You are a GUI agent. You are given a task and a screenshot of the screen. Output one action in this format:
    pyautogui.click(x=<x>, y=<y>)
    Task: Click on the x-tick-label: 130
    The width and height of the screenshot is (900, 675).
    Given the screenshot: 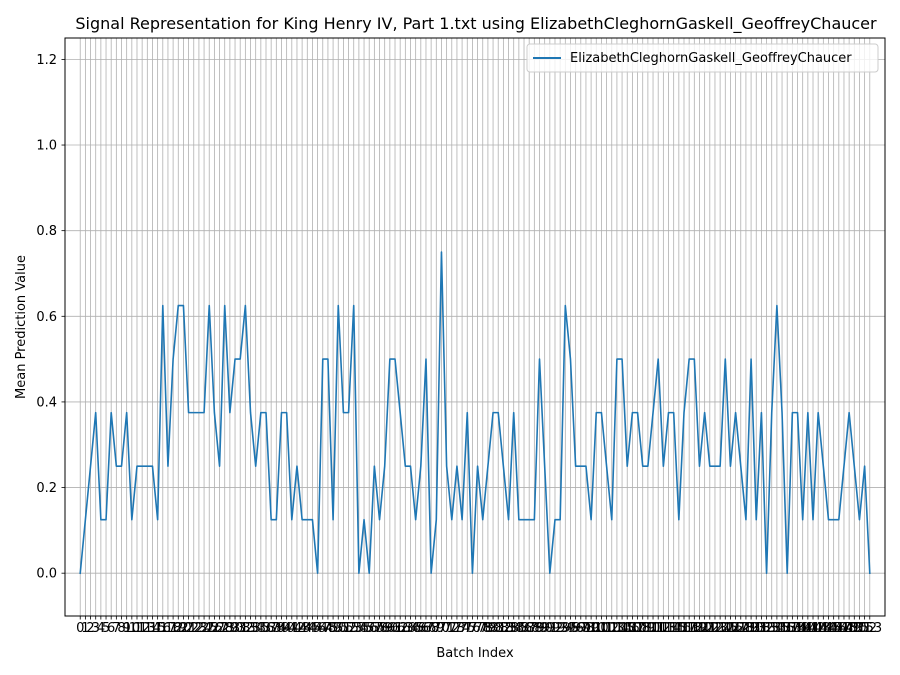 What is the action you would take?
    pyautogui.click(x=751, y=628)
    